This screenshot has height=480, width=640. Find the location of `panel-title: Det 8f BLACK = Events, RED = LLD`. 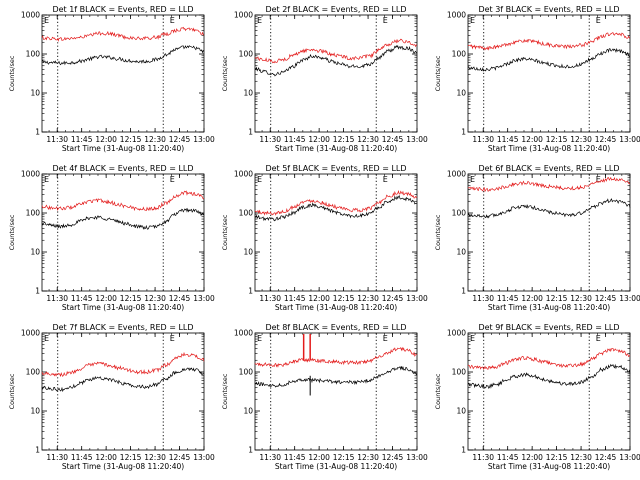

panel-title: Det 8f BLACK = Events, RED = LLD is located at coordinates (335, 327).